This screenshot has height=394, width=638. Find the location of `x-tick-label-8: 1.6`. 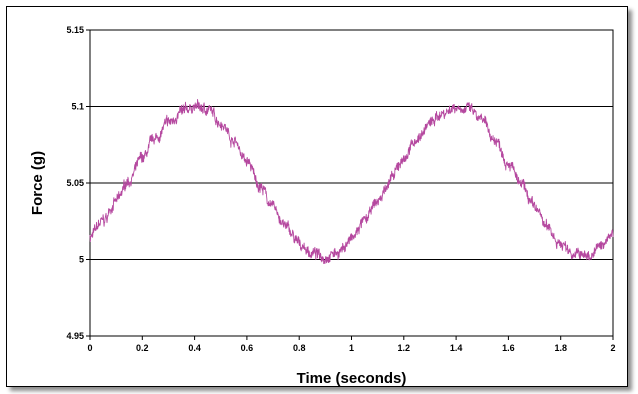

x-tick-label-8: 1.6 is located at coordinates (508, 348).